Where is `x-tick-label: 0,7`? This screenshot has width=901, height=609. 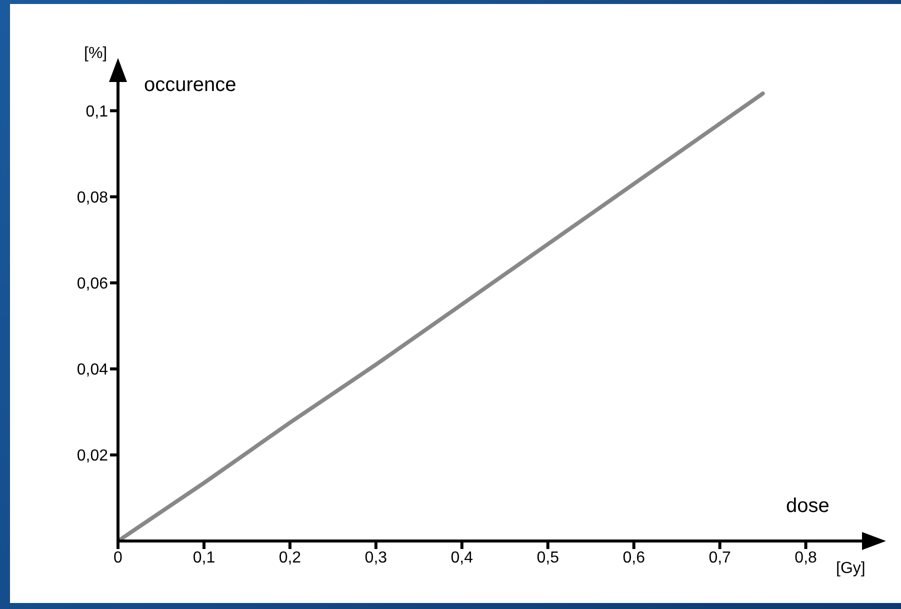 x-tick-label: 0,7 is located at coordinates (720, 557).